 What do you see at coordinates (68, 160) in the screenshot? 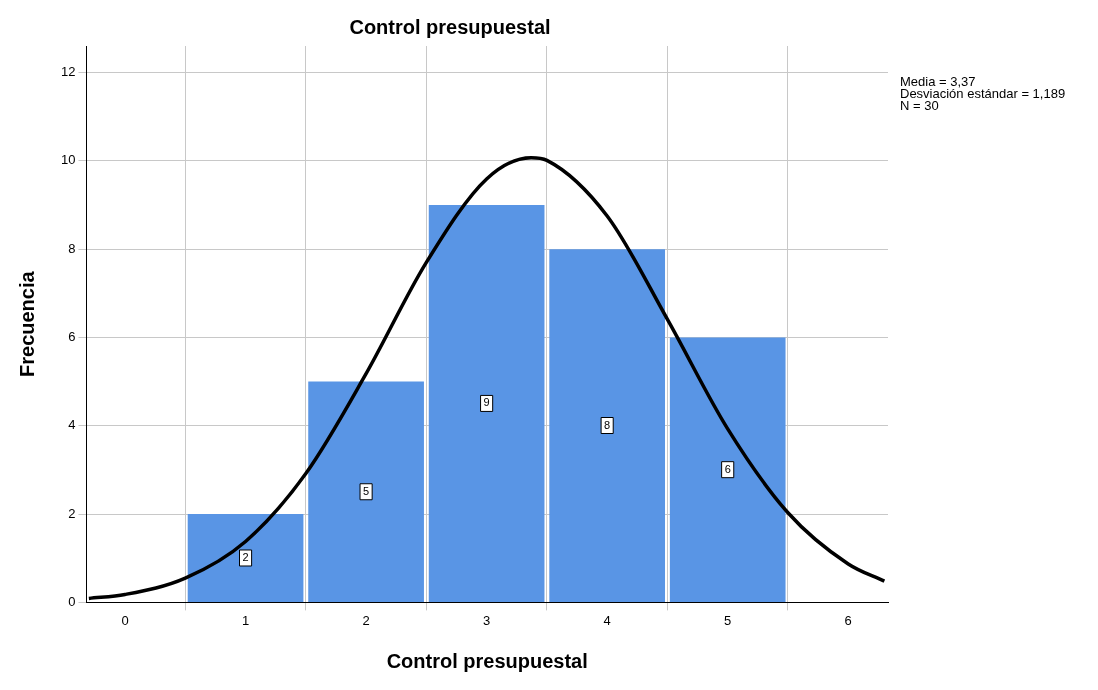
I see `y-tick-label: 10` at bounding box center [68, 160].